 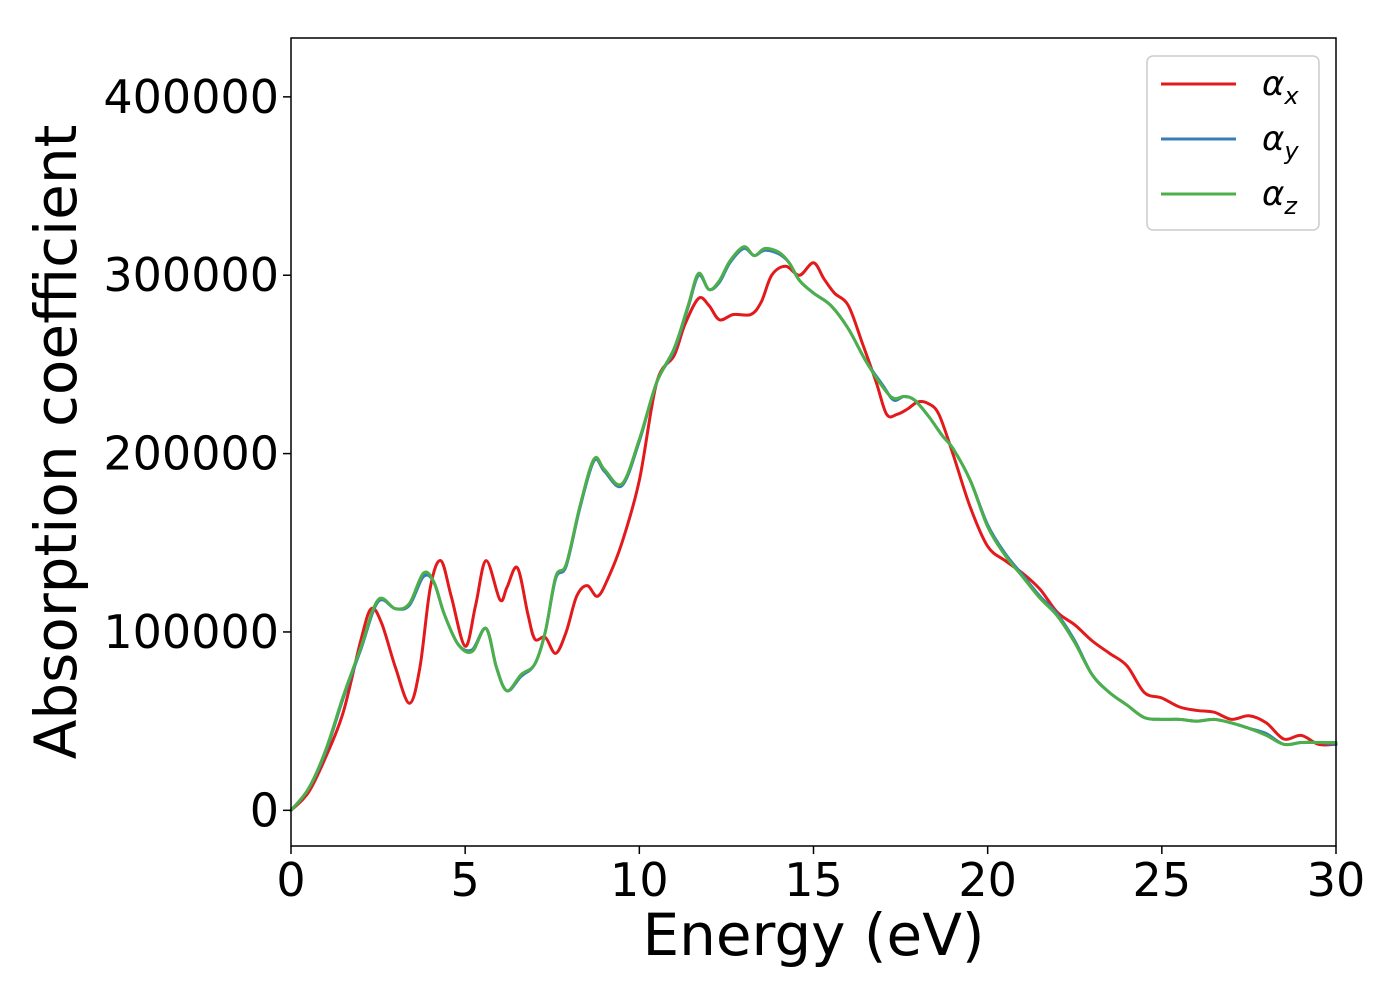 What do you see at coordinates (1233, 143) in the screenshot?
I see `legend-box` at bounding box center [1233, 143].